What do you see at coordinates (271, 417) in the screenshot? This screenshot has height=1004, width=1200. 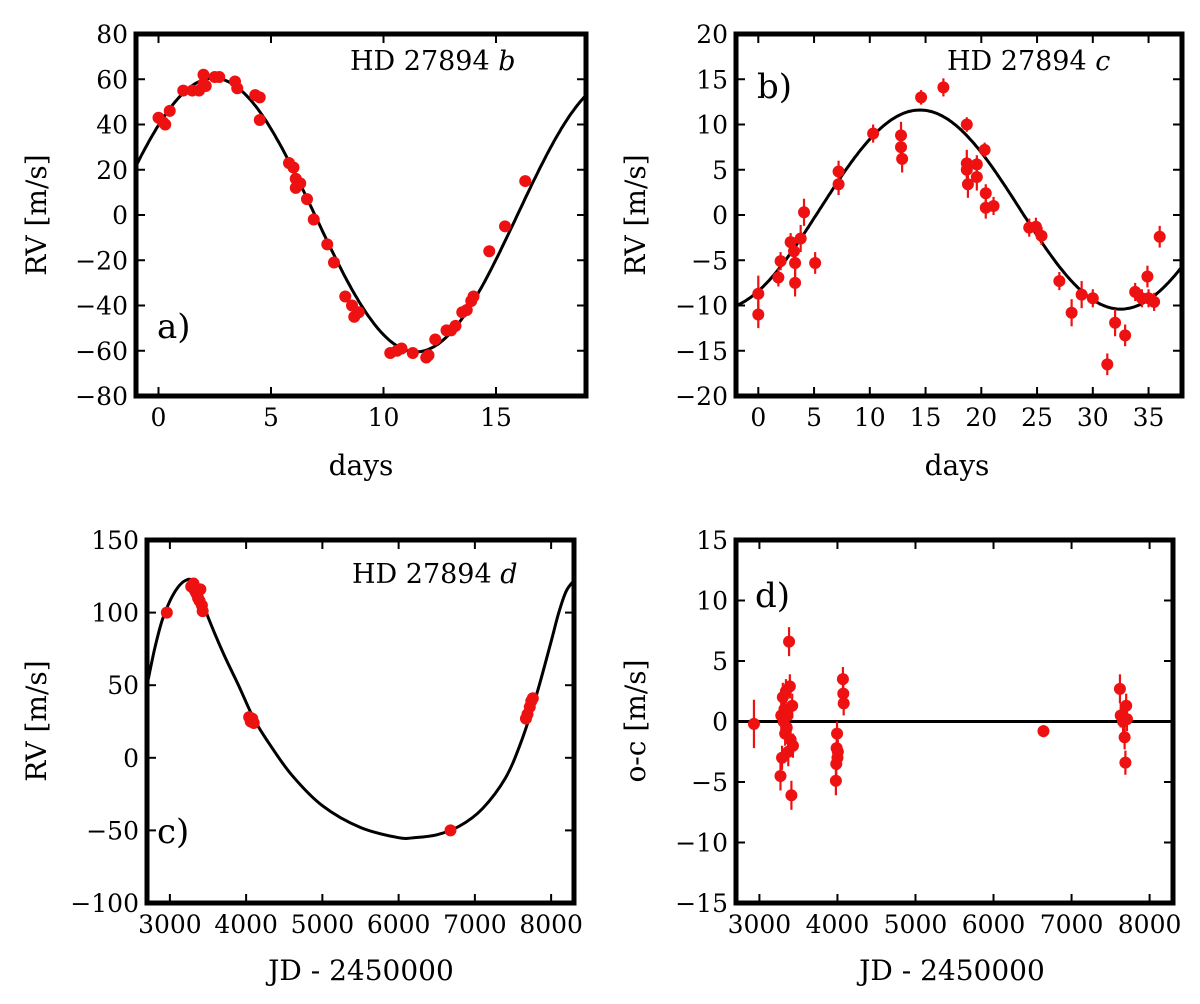 I see `panel-a-xtick-label: 5` at bounding box center [271, 417].